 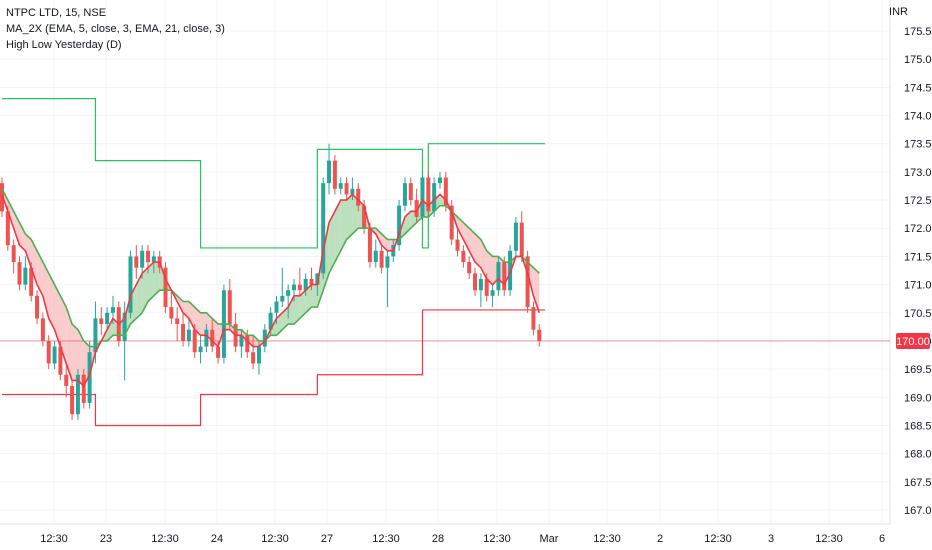 What do you see at coordinates (56, 13) in the screenshot?
I see `symbol-legend: NTPC LTD, 15, NSE` at bounding box center [56, 13].